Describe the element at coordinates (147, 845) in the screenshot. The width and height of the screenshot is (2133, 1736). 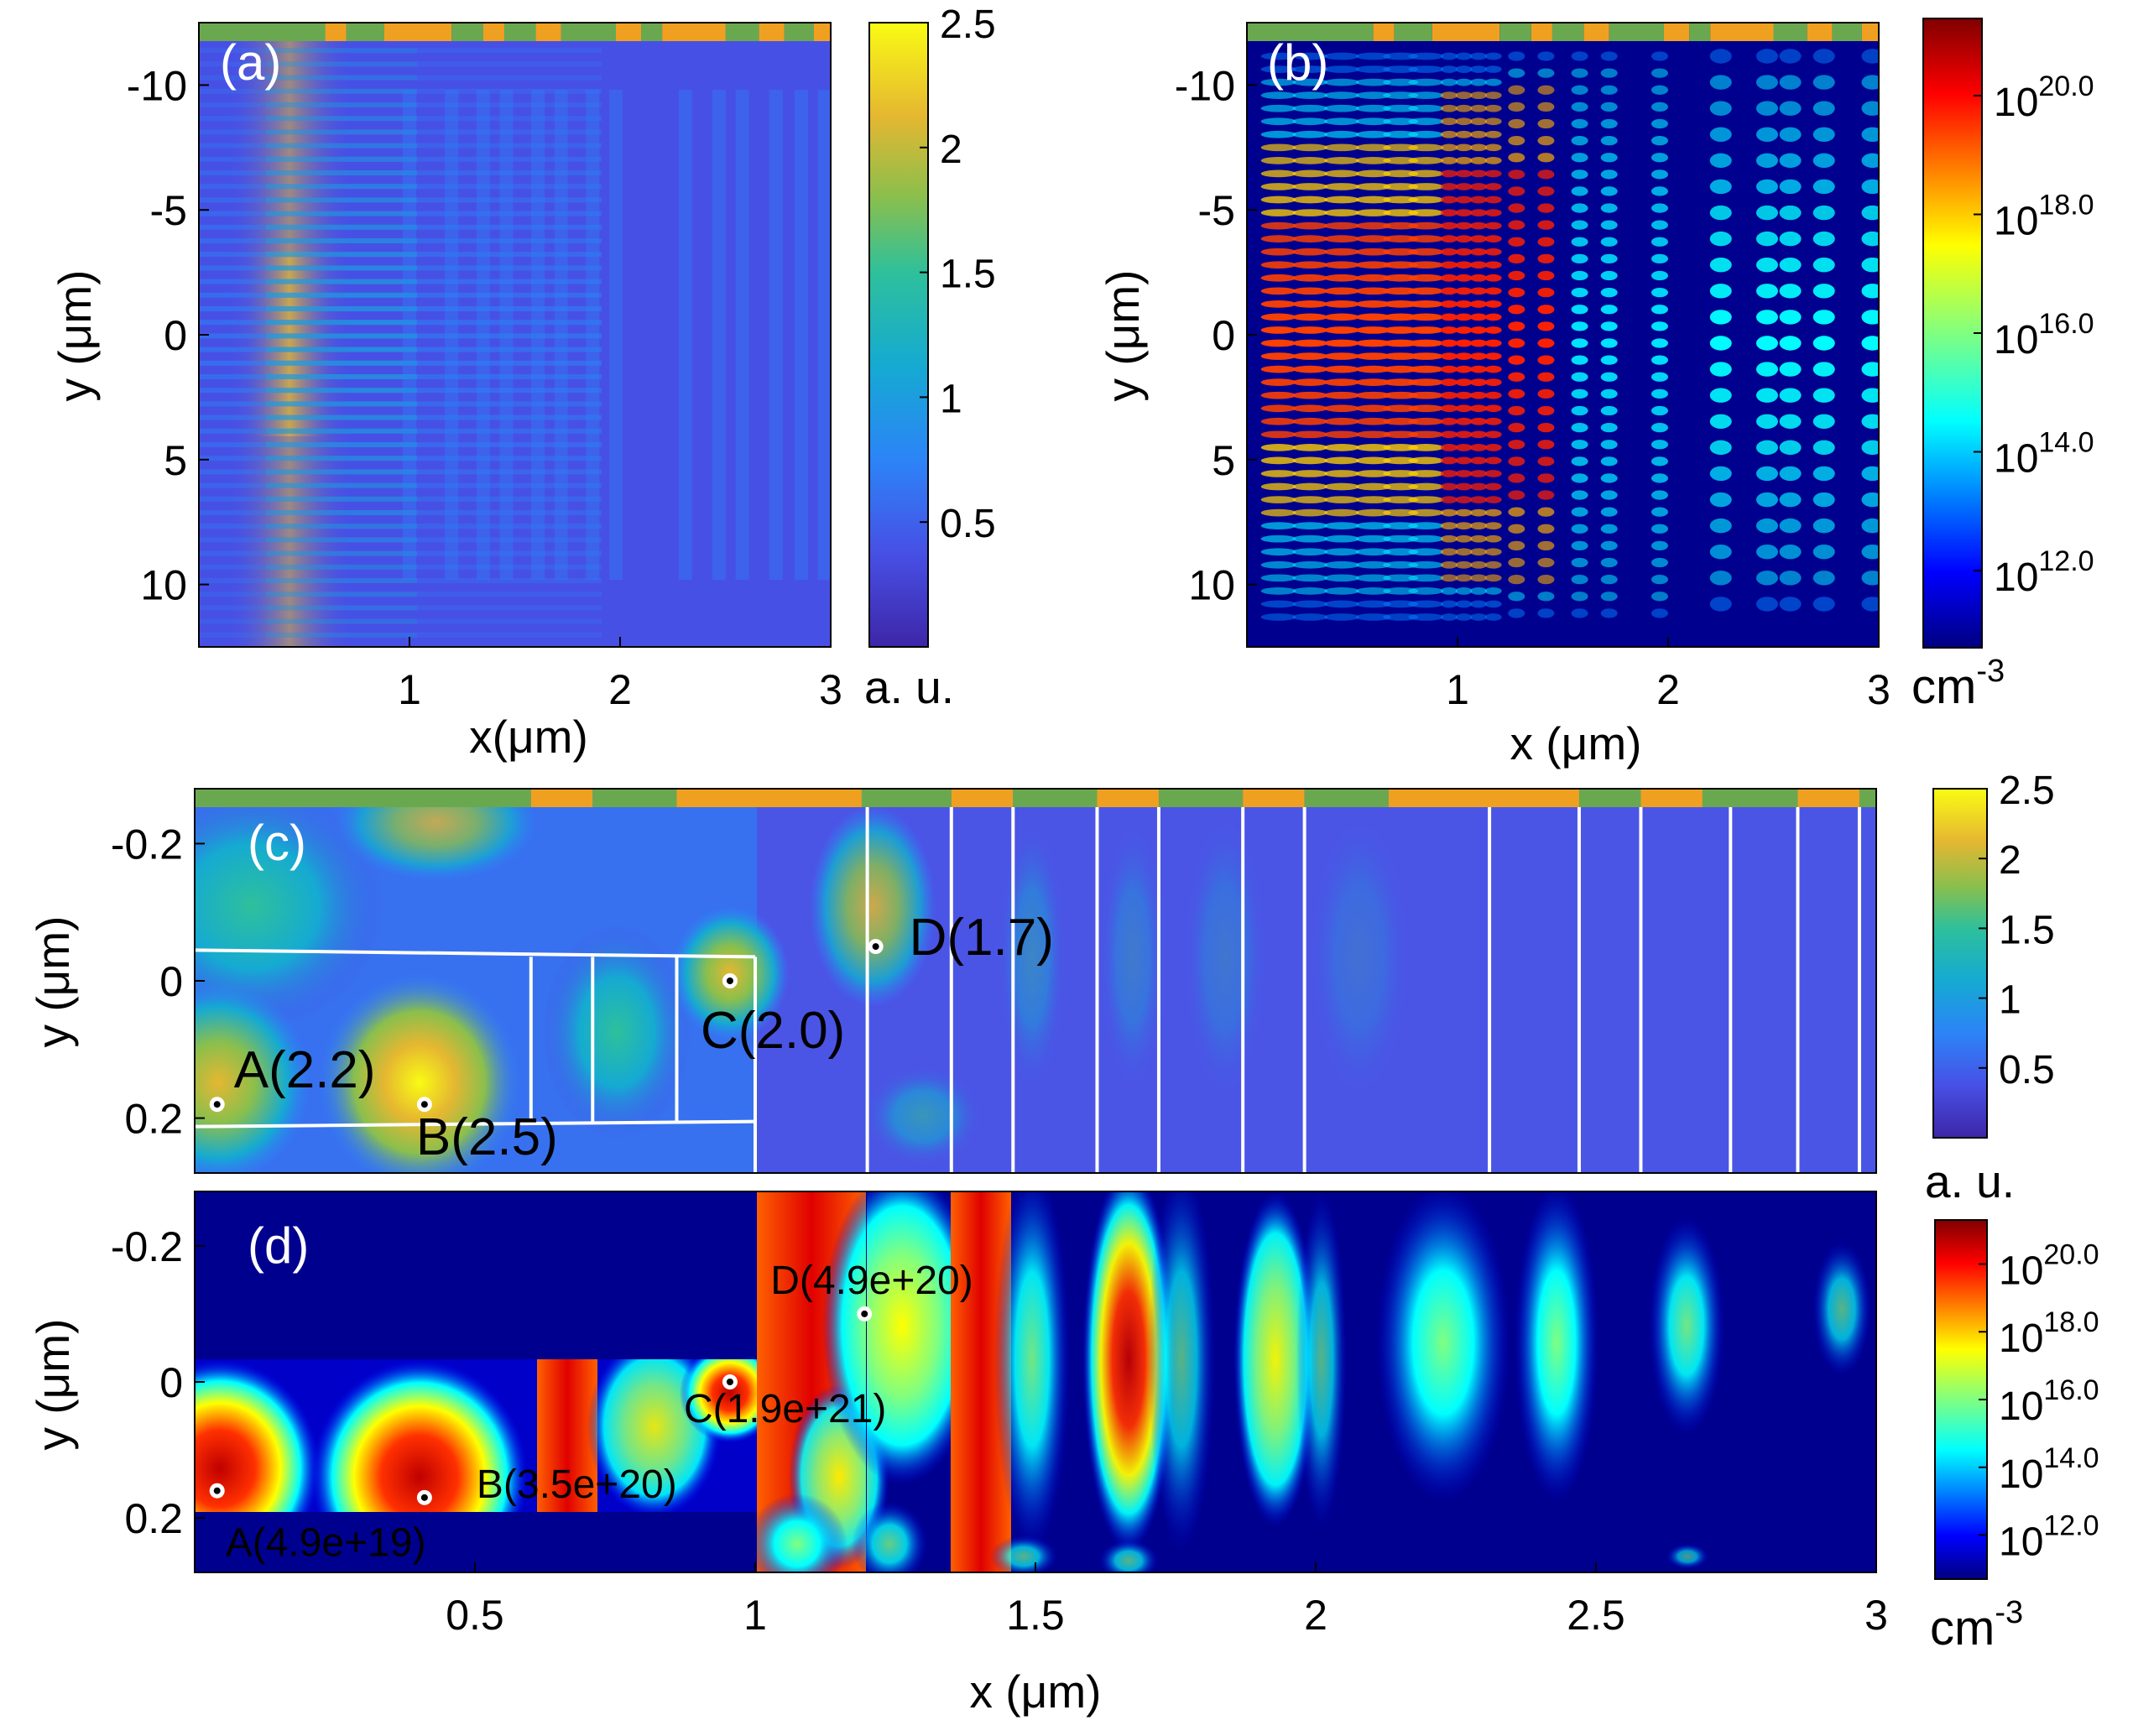
I see `panel-c-ytick-label: -0.2` at that location.